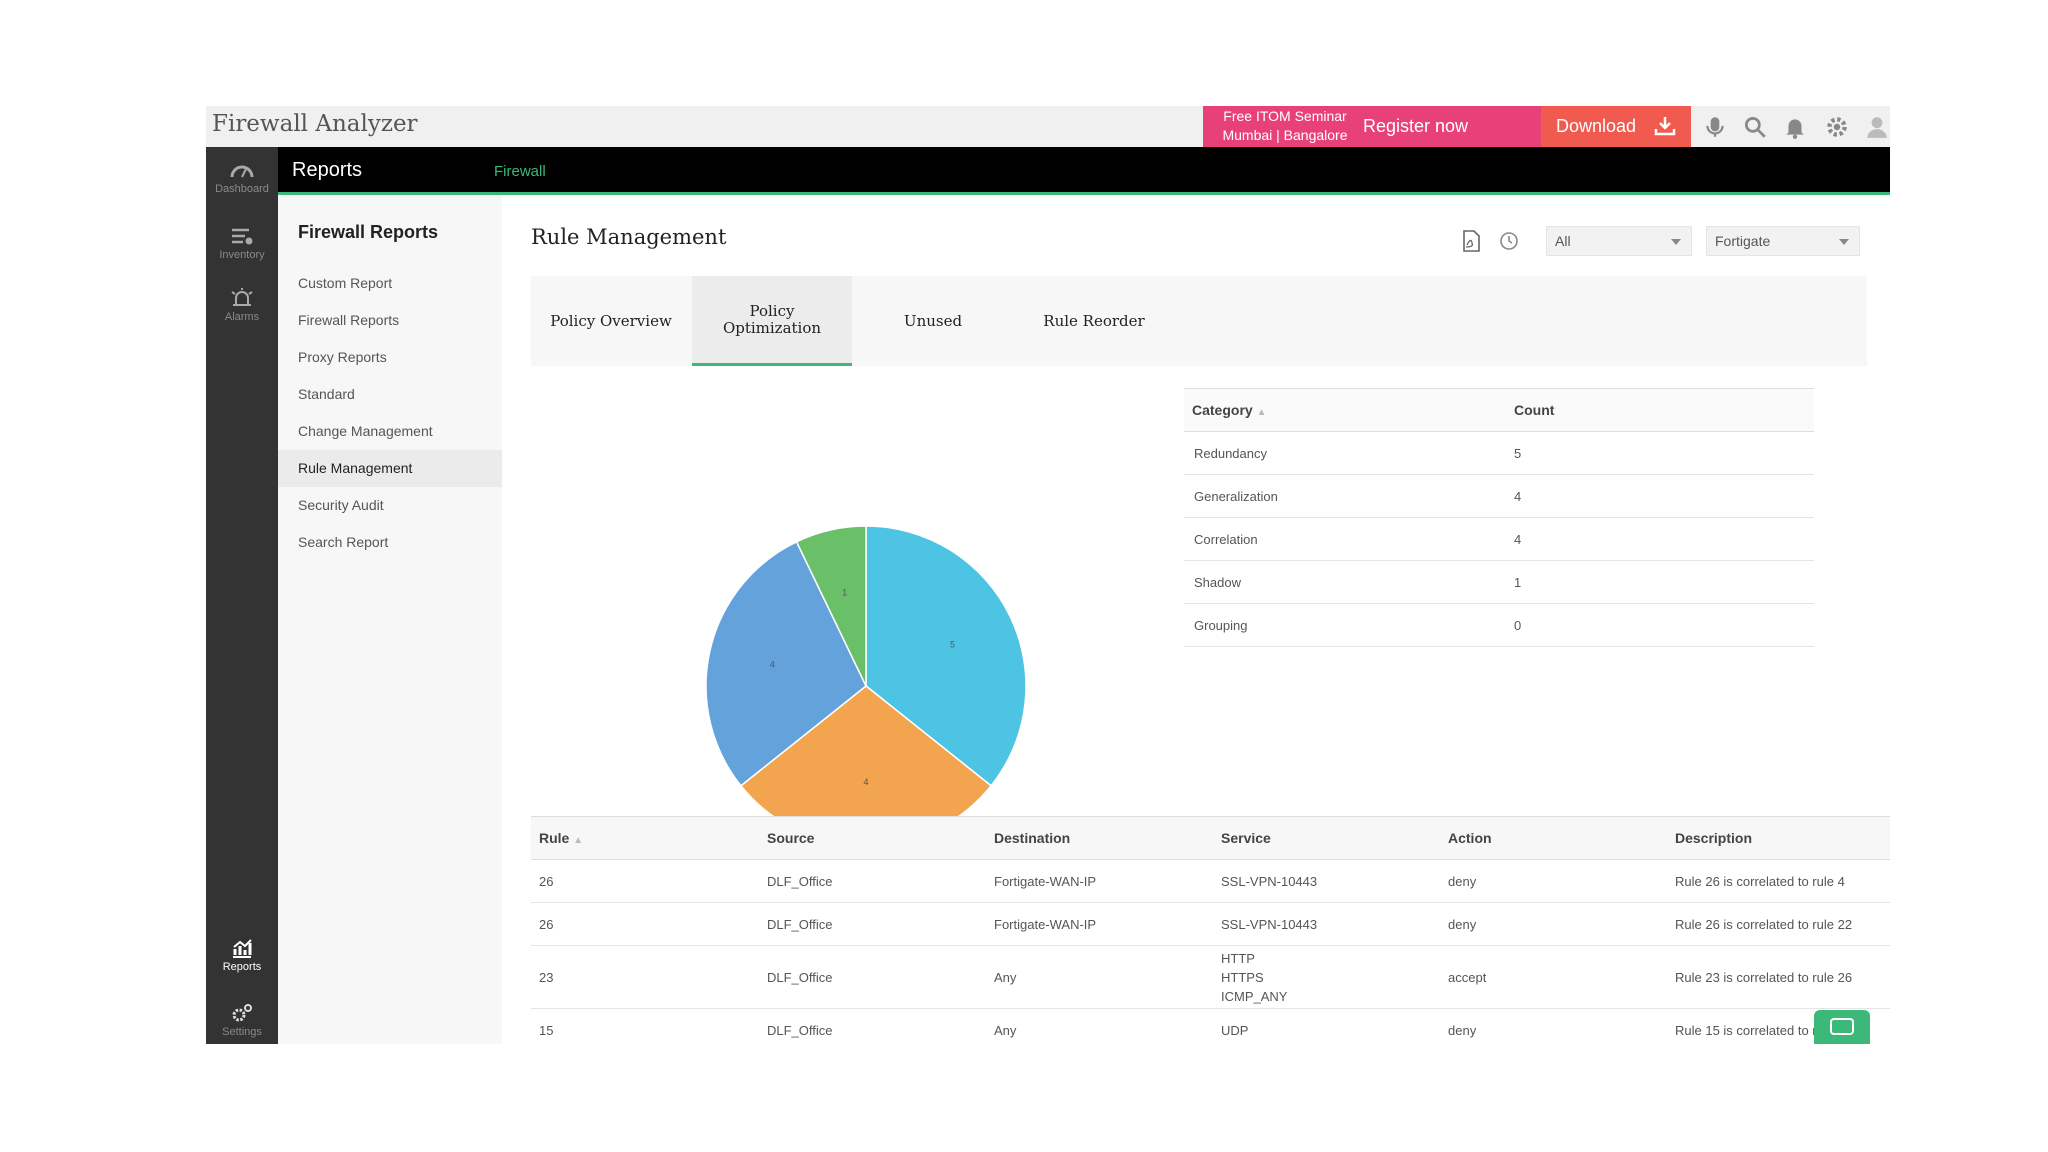 The width and height of the screenshot is (2048, 1152). I want to click on pie-slice-value-label: 1, so click(844, 592).